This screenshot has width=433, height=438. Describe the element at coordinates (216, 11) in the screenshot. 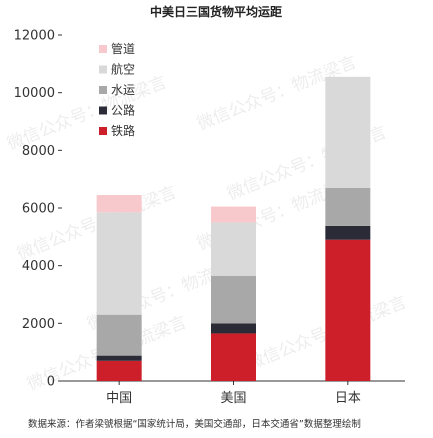

I see `chart-title: 中美日三国货物平均运距` at that location.